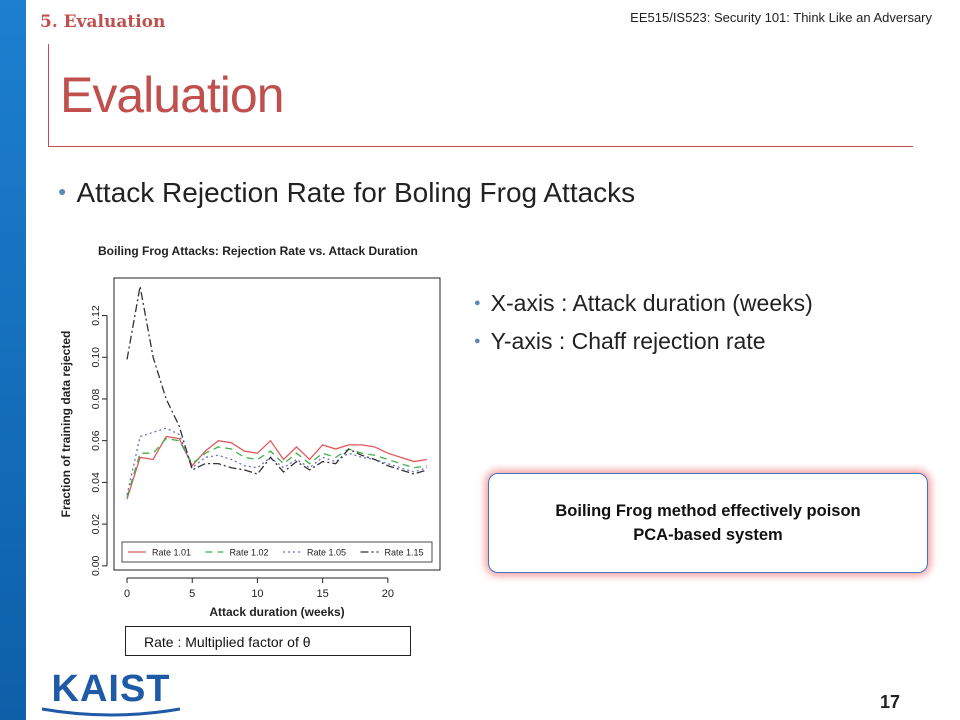 The width and height of the screenshot is (960, 720). What do you see at coordinates (249, 553) in the screenshot?
I see `legend-label: Rate 1.02` at bounding box center [249, 553].